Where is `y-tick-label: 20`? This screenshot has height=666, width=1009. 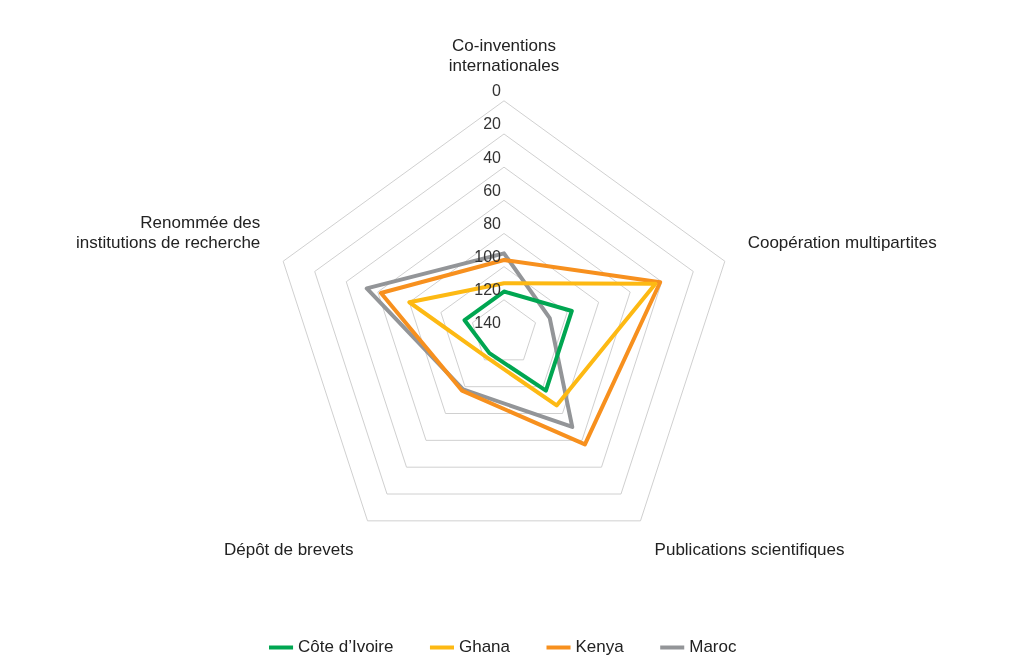 y-tick-label: 20 is located at coordinates (492, 124).